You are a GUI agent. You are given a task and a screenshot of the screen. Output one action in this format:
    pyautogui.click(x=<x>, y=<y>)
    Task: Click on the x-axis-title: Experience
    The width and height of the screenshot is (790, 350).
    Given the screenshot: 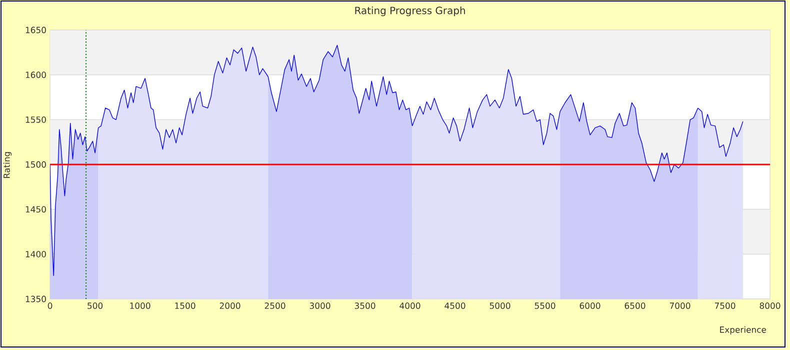 What is the action you would take?
    pyautogui.click(x=743, y=330)
    